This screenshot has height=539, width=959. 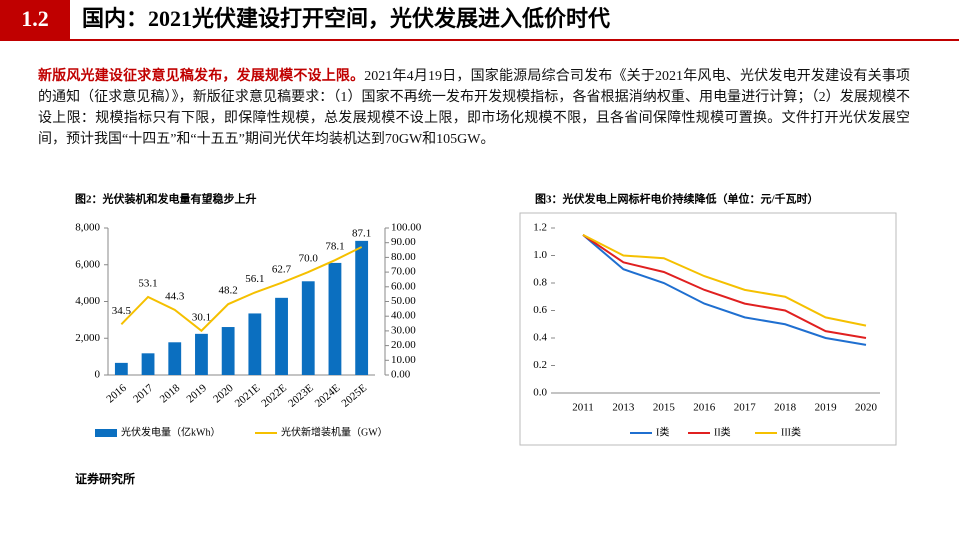 I want to click on y2-tick-label: 60.00, so click(x=403, y=286).